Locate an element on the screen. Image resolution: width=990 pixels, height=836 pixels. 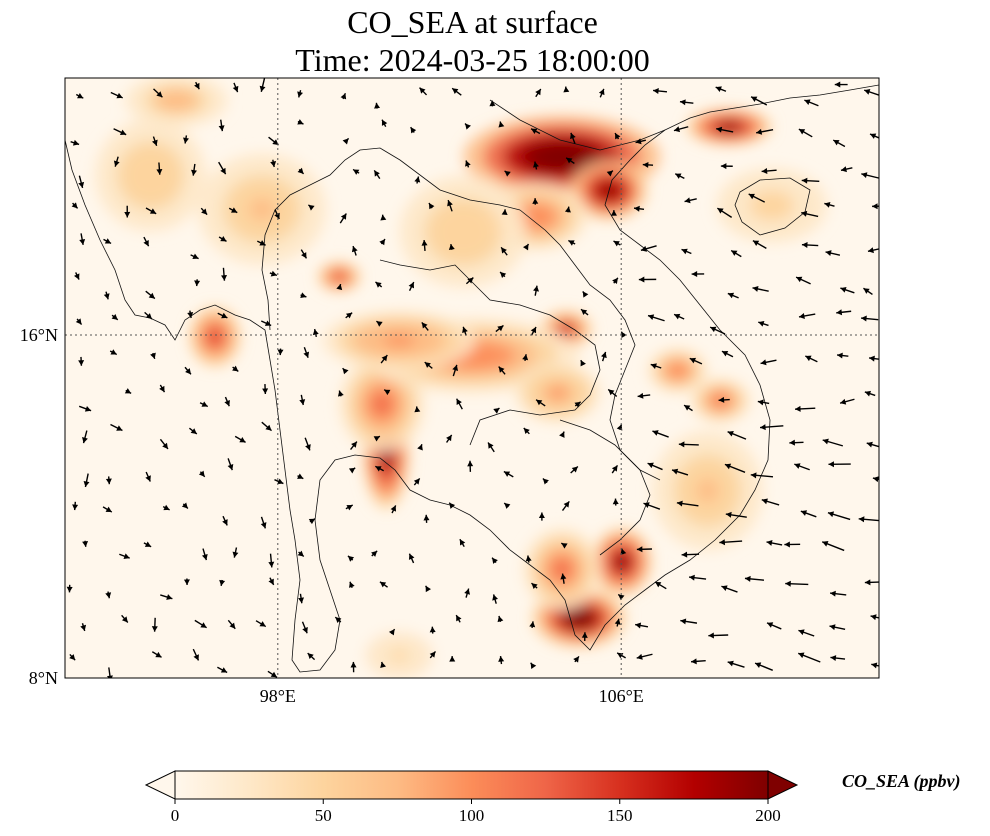
colorbar-extend-max is located at coordinates (783, 785).